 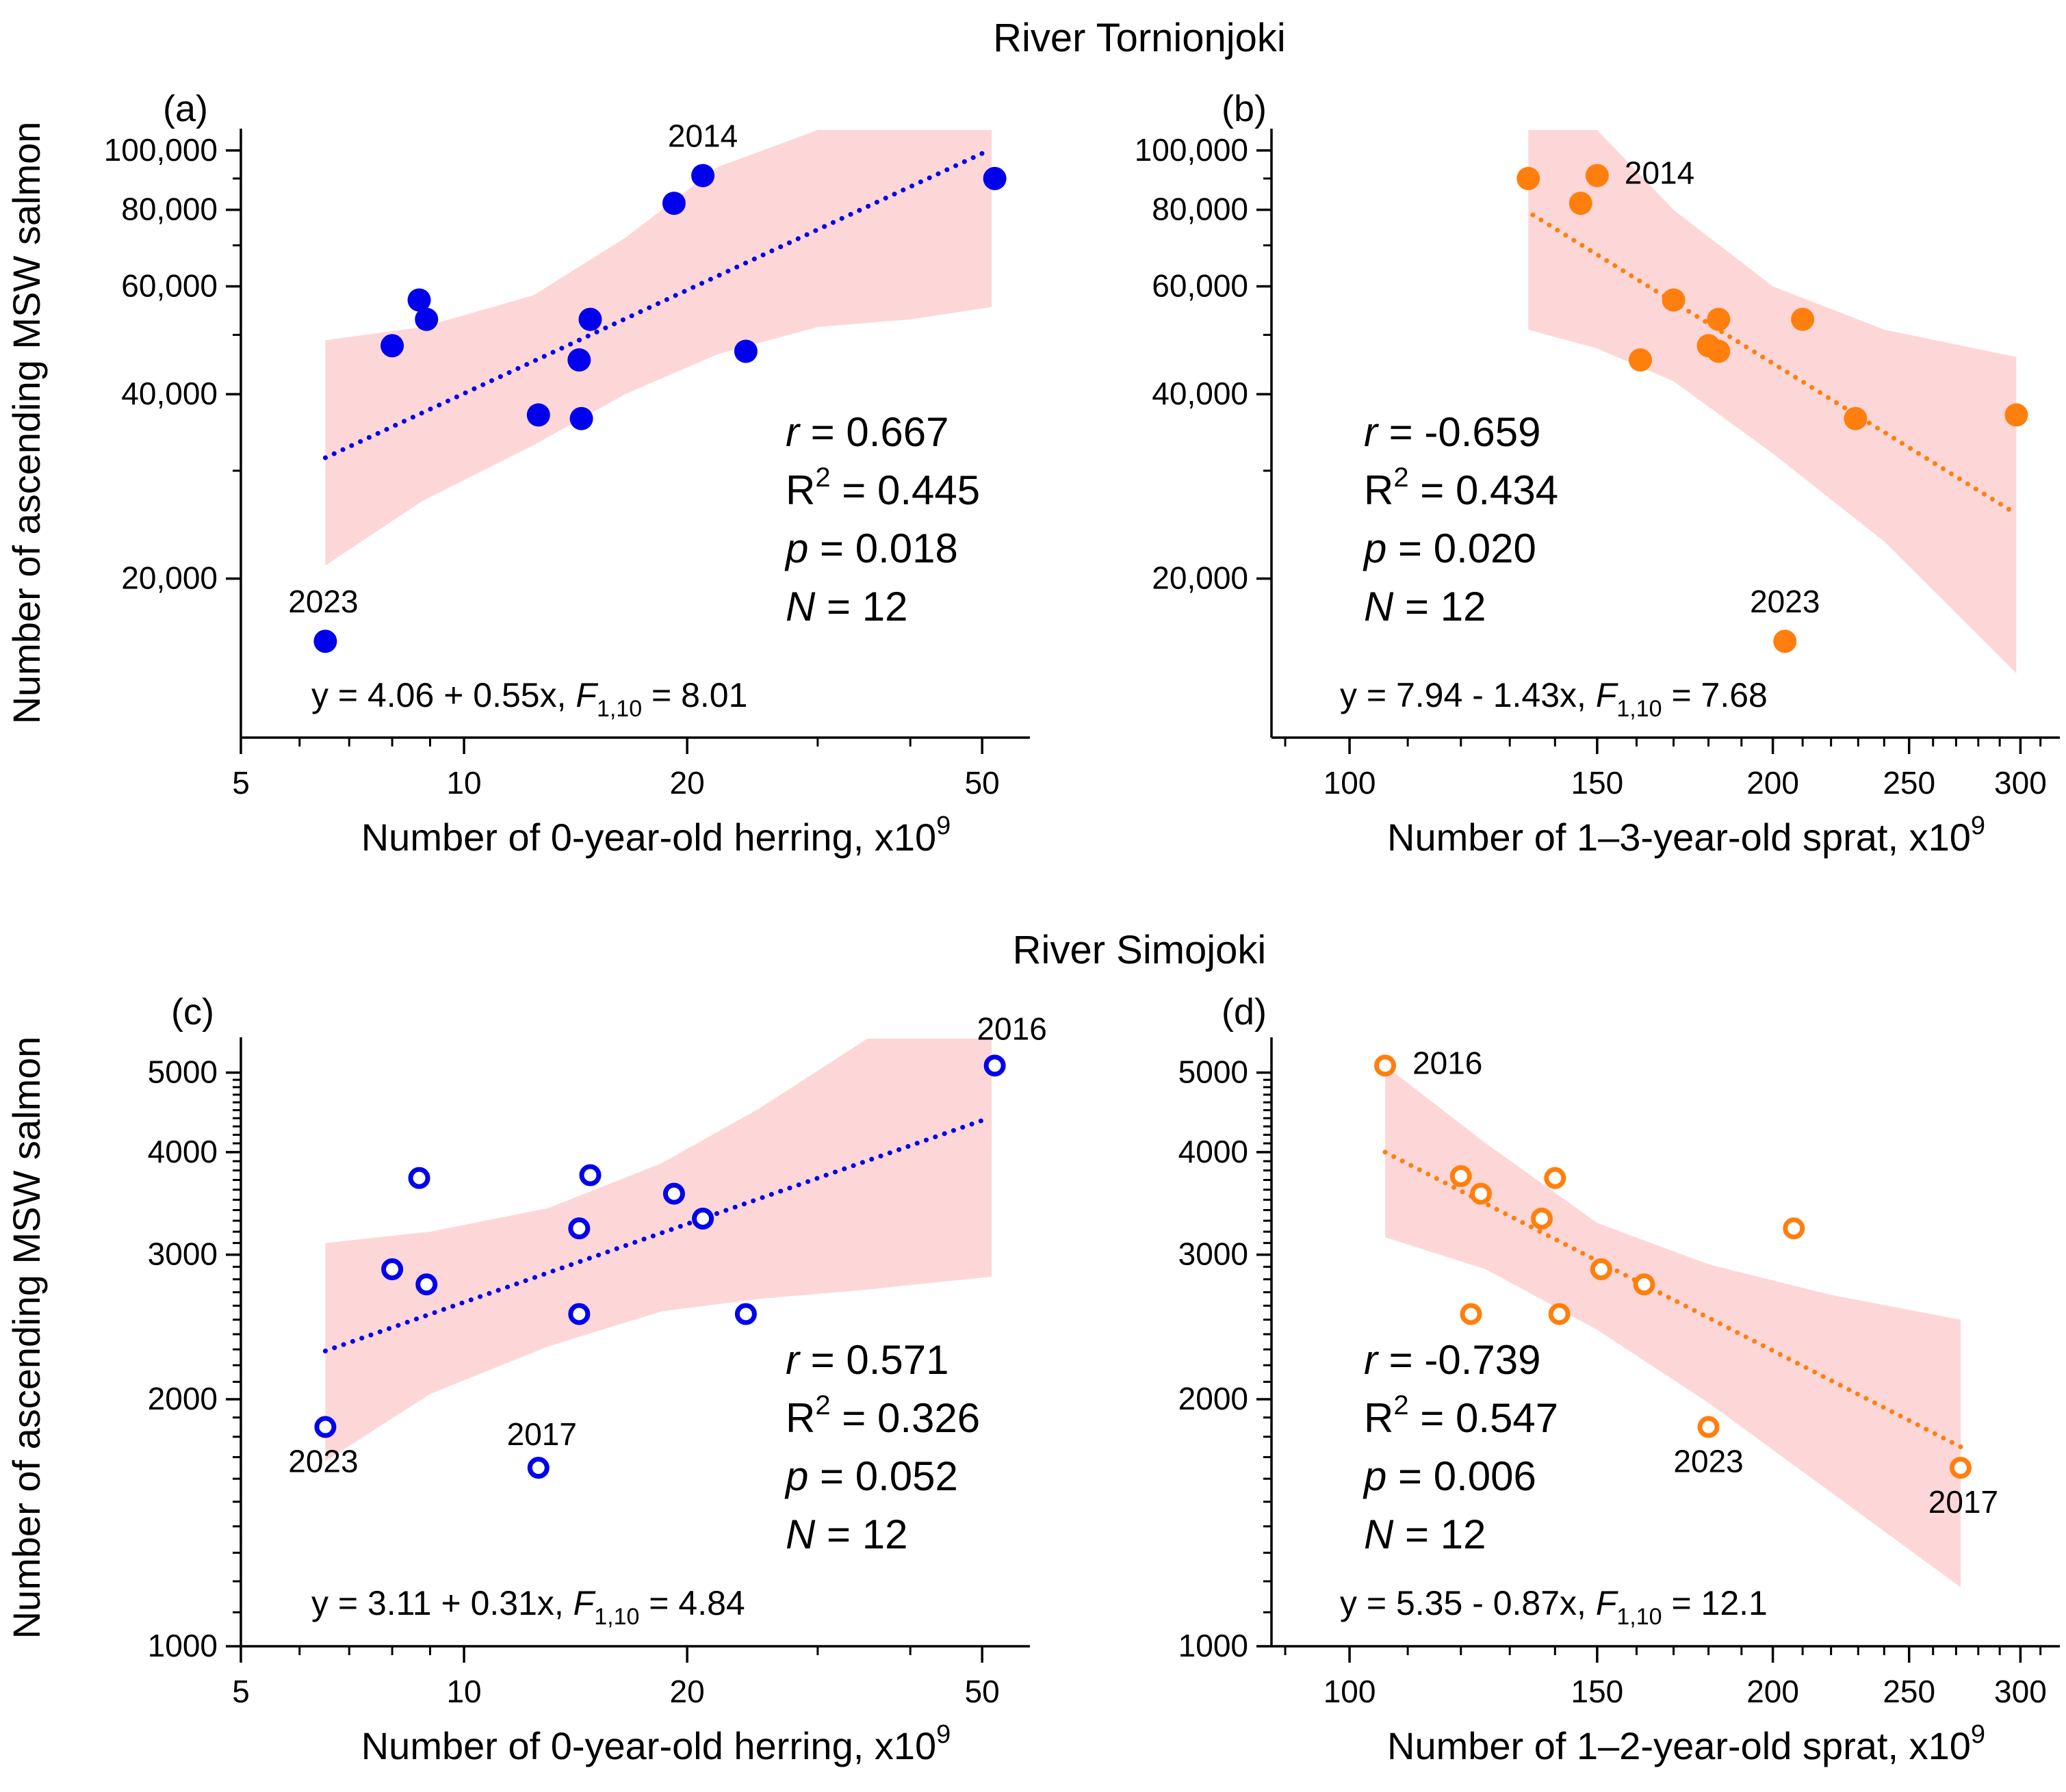 What do you see at coordinates (883, 1415) in the screenshot?
I see `stat-line: R2 = 0.326` at bounding box center [883, 1415].